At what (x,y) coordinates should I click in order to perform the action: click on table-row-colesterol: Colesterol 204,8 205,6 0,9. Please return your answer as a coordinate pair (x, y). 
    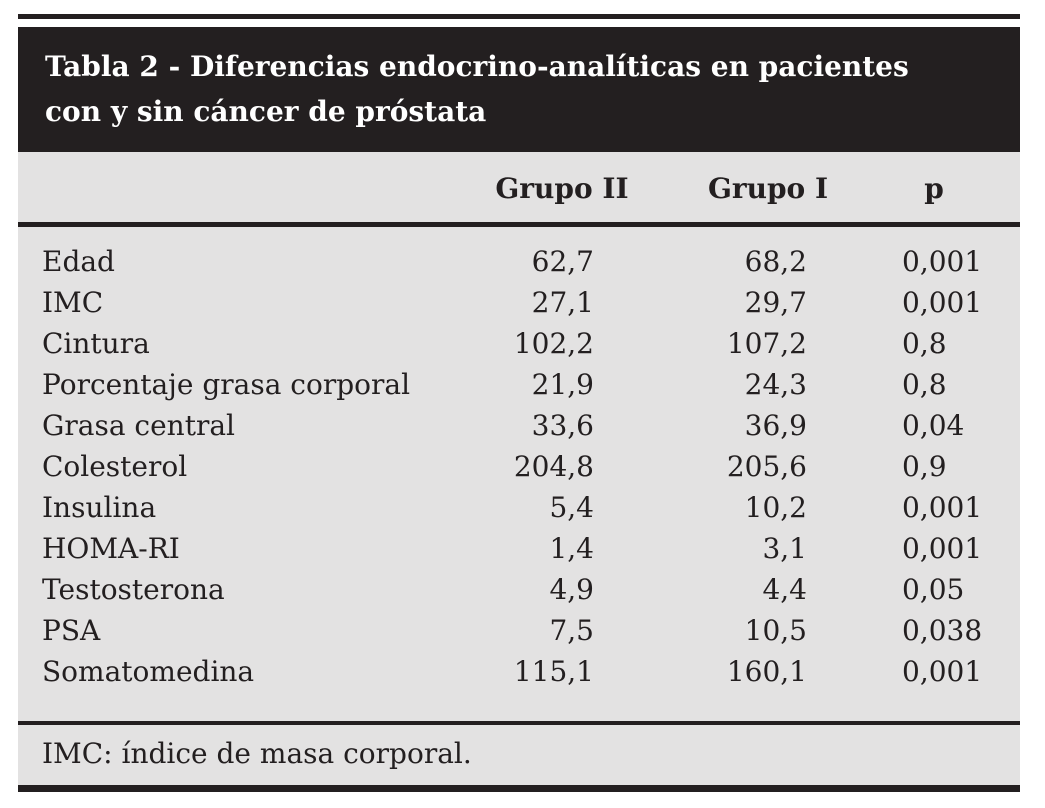
    Looking at the image, I should click on (519, 466).